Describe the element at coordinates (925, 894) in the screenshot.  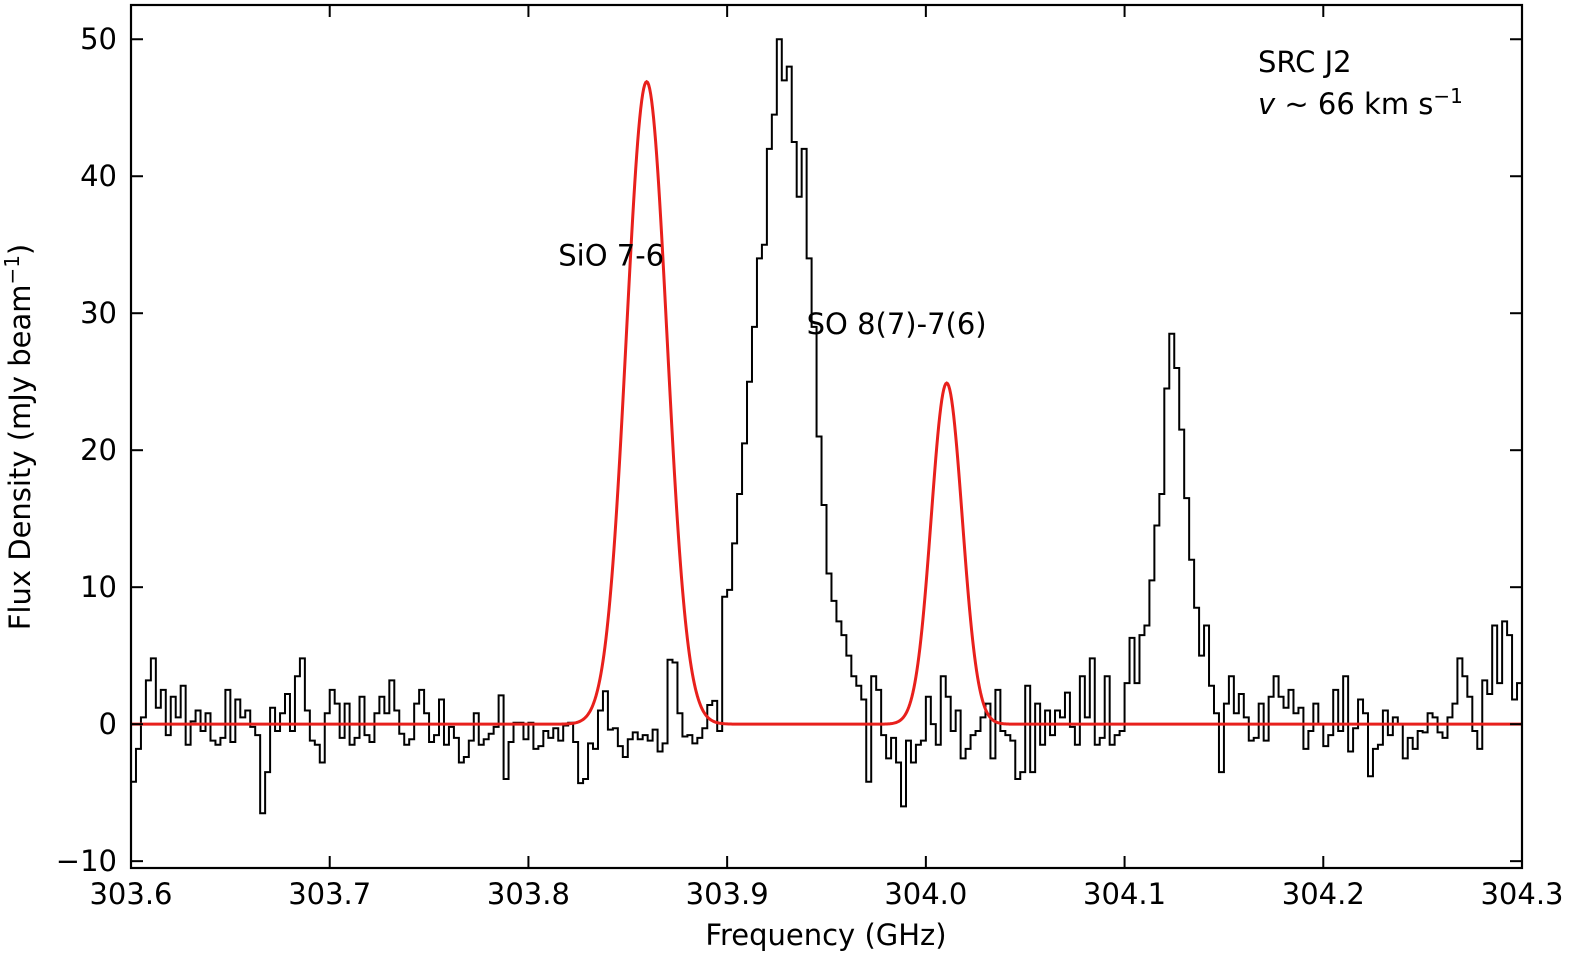
I see `x-tick-label: 304.0` at that location.